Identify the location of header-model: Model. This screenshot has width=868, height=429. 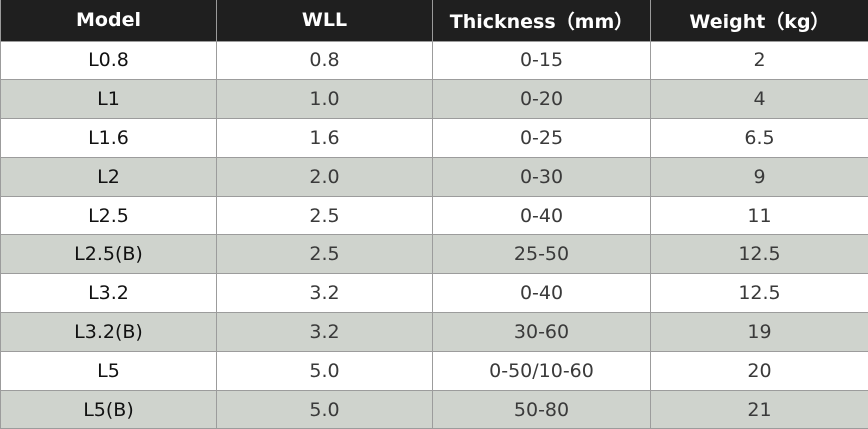
(108, 20).